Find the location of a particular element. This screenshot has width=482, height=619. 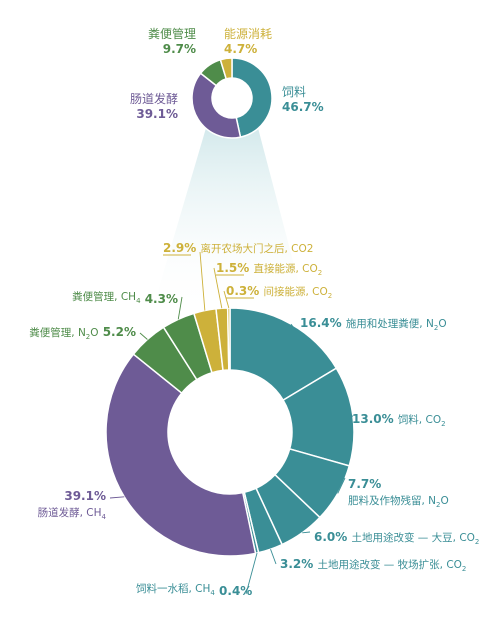

donut-label-5: 饲料一水稻, CH4 0.4% is located at coordinates (194, 590).